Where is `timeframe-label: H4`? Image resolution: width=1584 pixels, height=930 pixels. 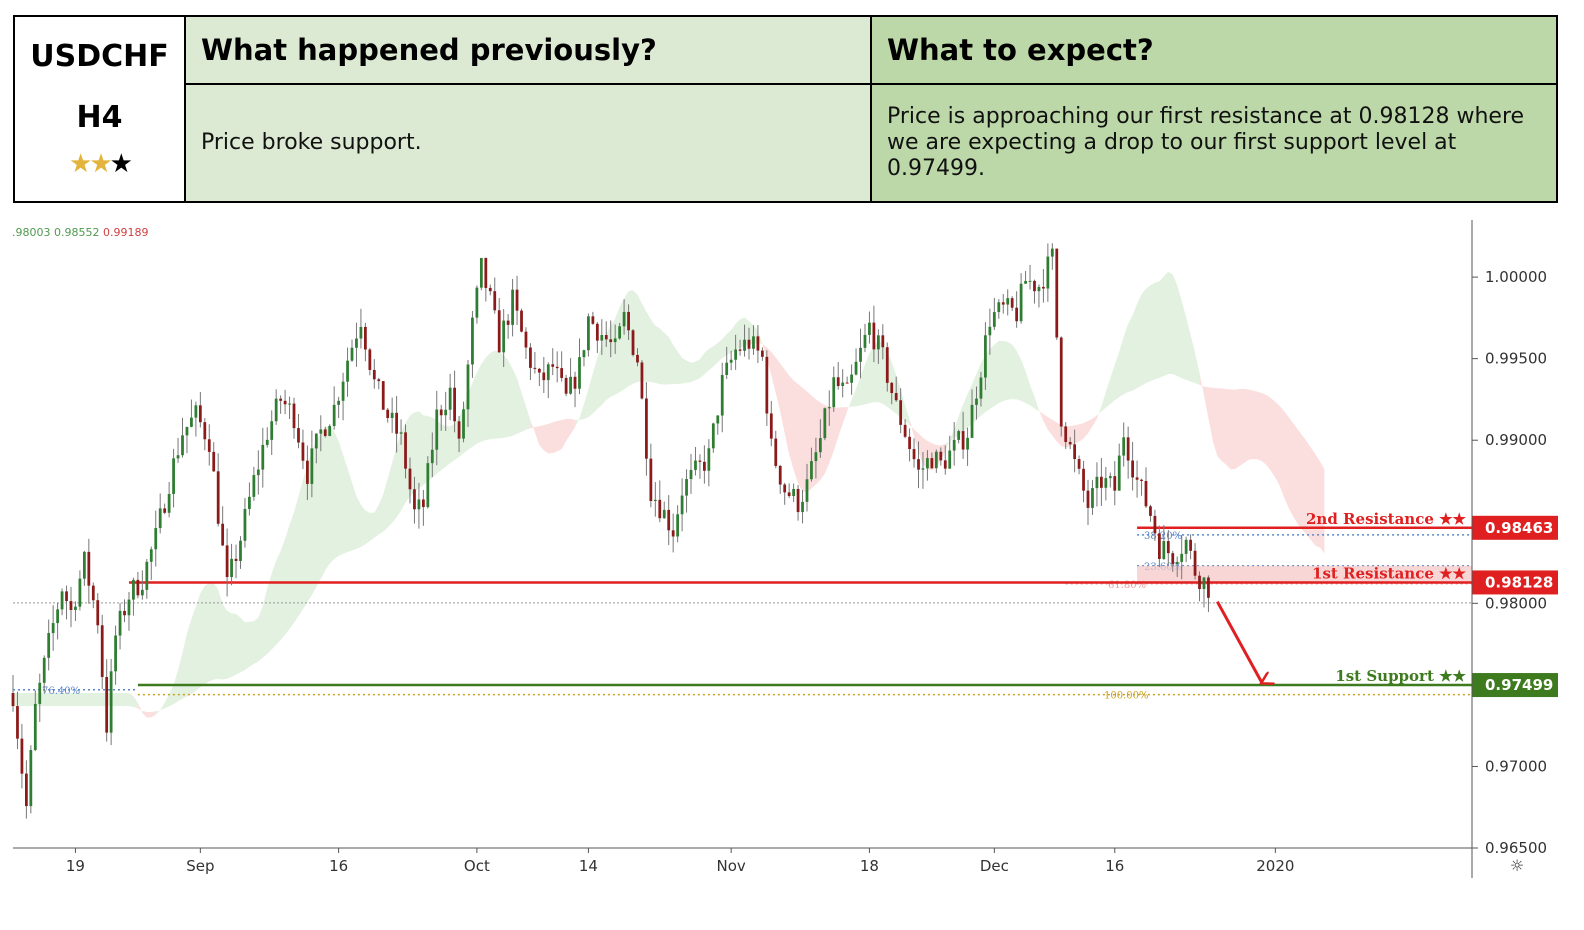 timeframe-label: H4 is located at coordinates (99, 117).